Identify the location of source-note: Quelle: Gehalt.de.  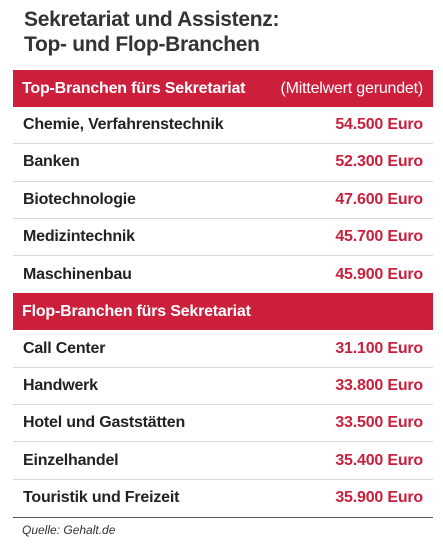
(69, 530).